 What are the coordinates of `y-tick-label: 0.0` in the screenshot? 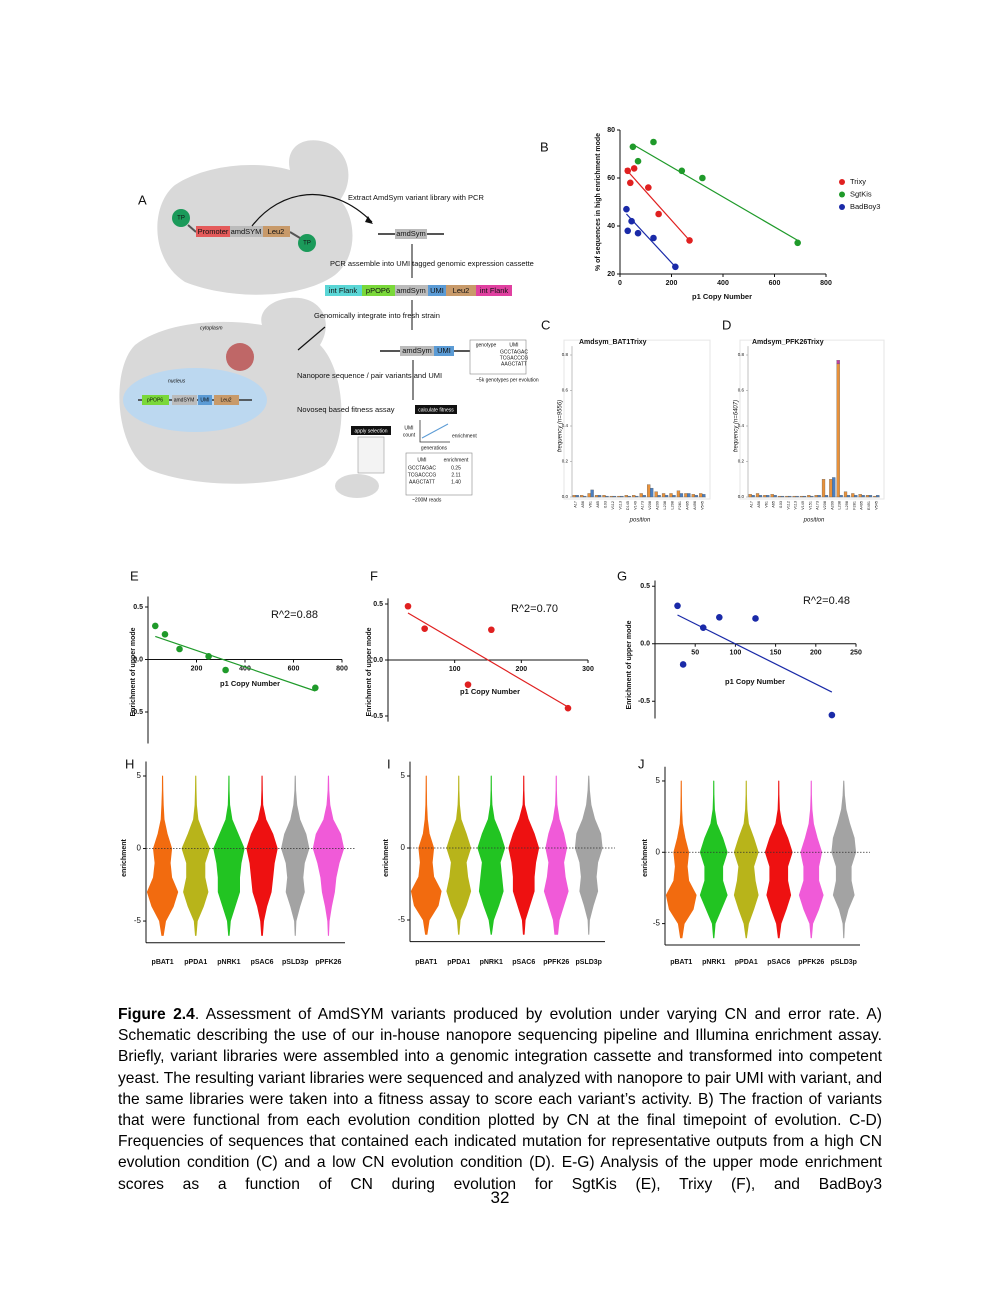 It's located at (138, 659).